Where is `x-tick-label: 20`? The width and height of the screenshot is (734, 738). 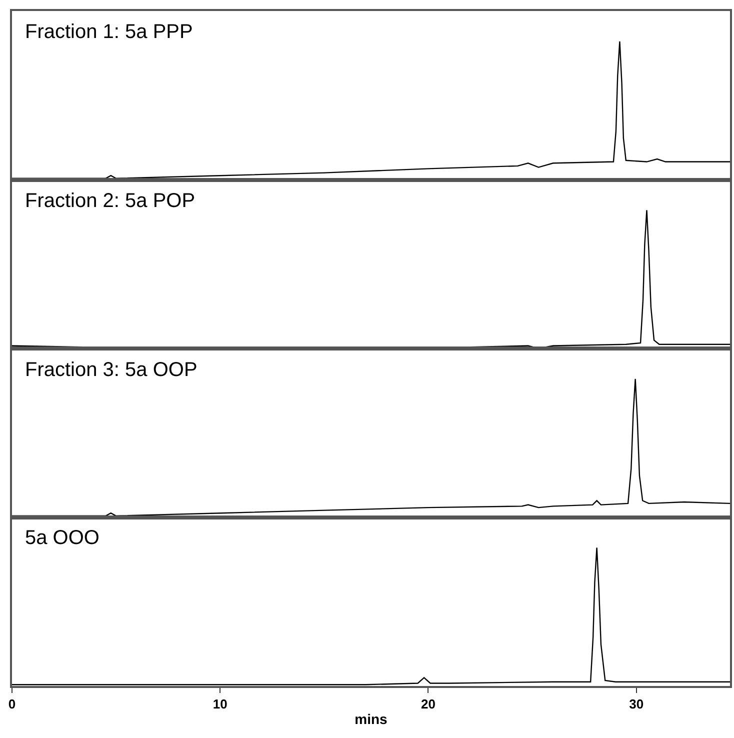 x-tick-label: 20 is located at coordinates (428, 704).